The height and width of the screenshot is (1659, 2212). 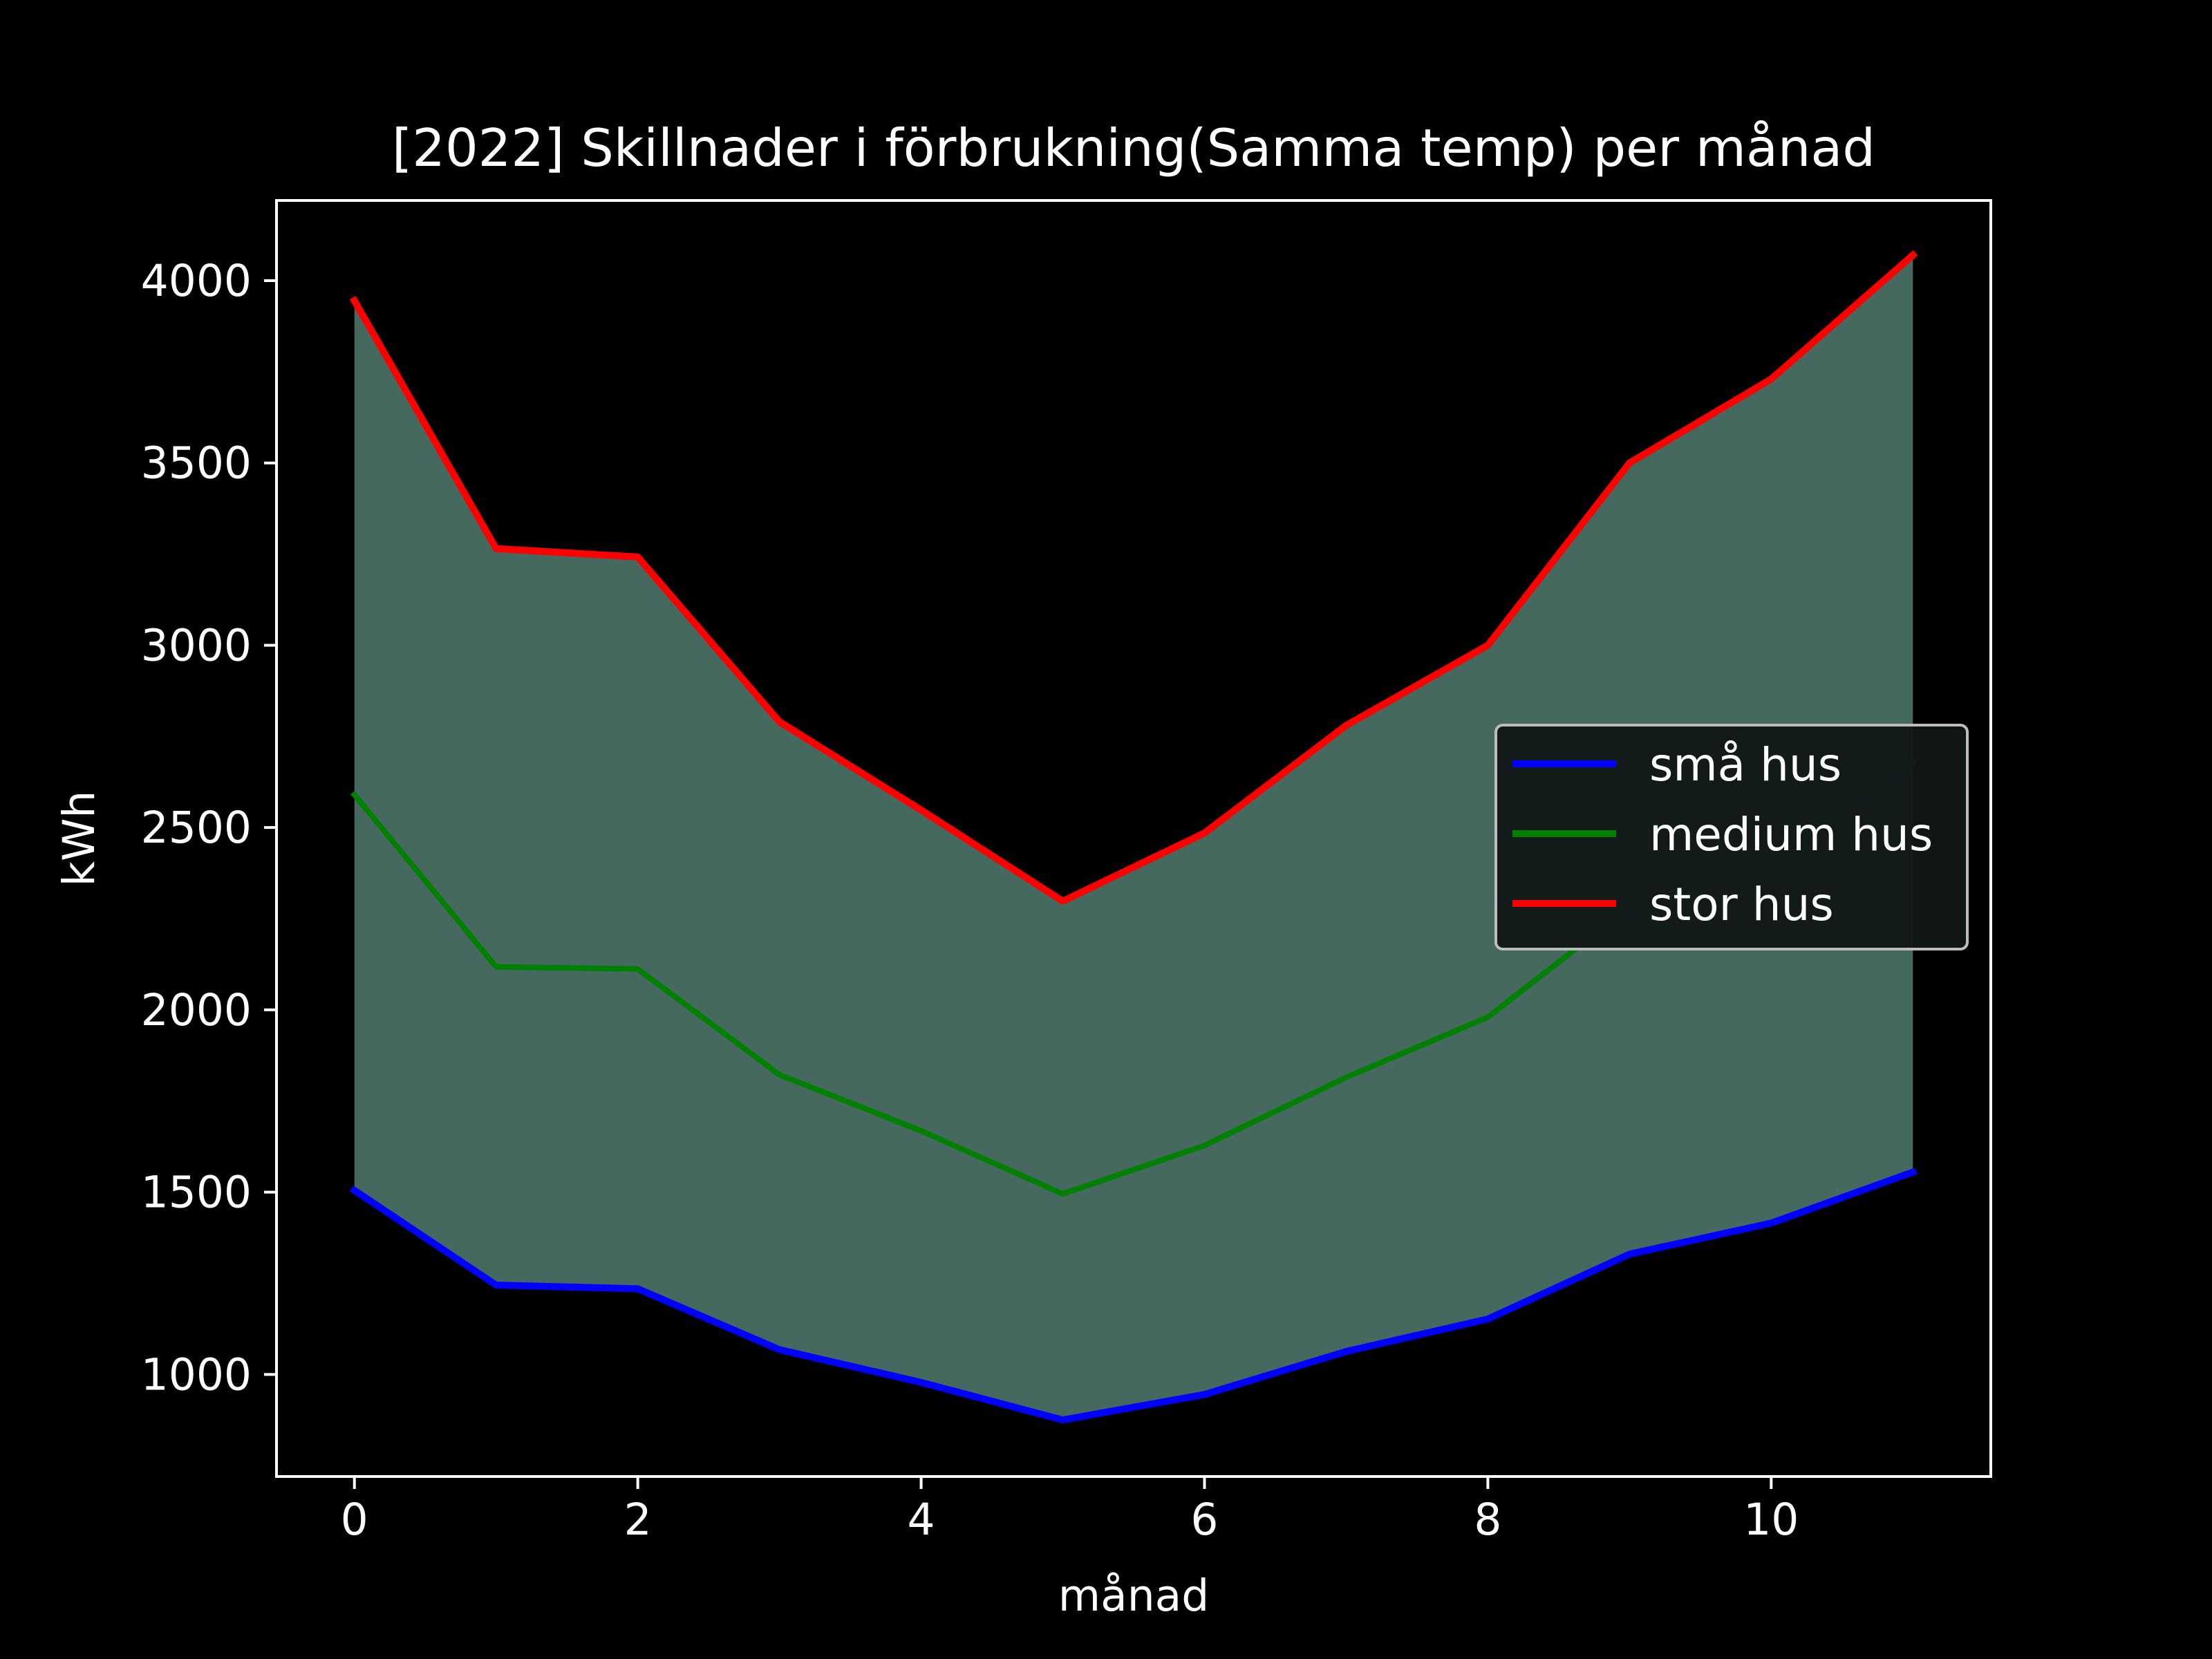 What do you see at coordinates (638, 1520) in the screenshot?
I see `x-tick-label: 2` at bounding box center [638, 1520].